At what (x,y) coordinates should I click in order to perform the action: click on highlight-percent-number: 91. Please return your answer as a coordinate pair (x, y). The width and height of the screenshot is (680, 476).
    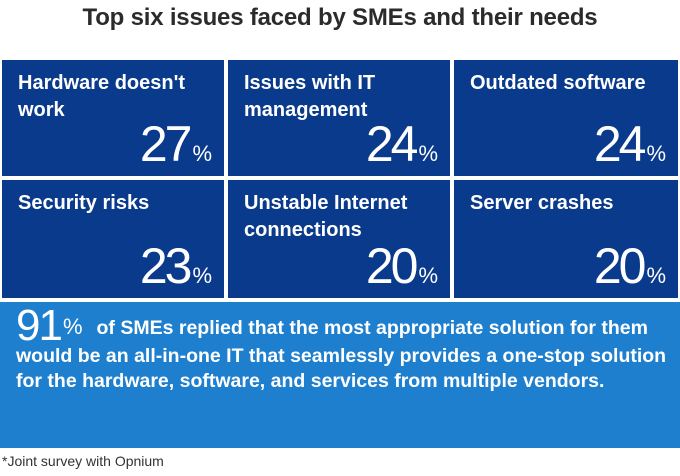
    Looking at the image, I should click on (39, 325).